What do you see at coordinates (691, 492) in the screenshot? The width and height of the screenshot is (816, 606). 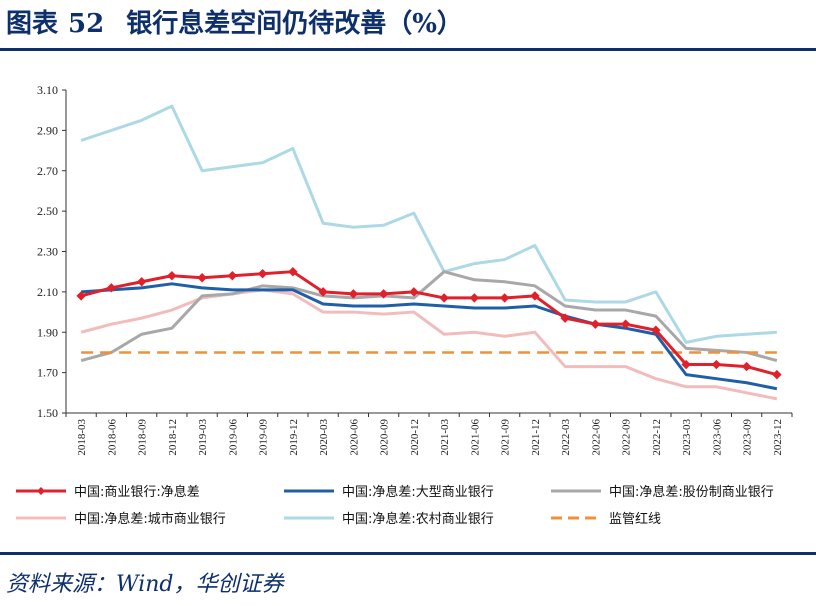 I see `legend-label-2: 中国:净息差:股份制商业银行` at bounding box center [691, 492].